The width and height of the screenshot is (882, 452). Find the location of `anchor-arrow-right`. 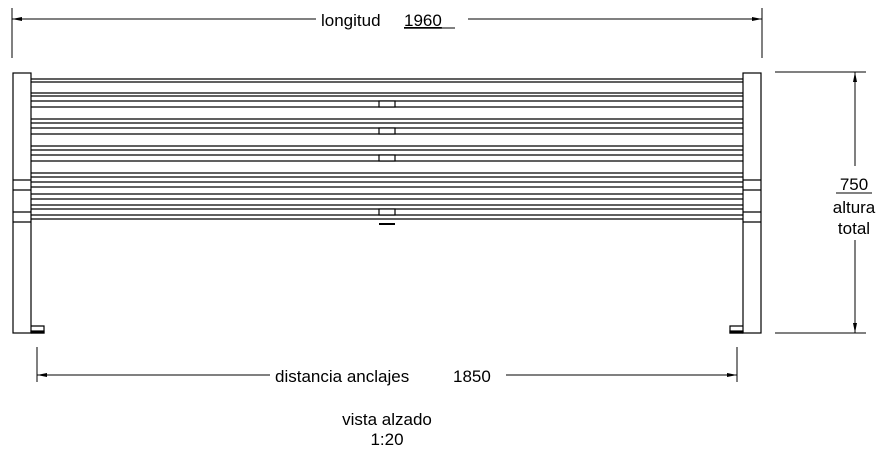

anchor-arrow-right is located at coordinates (732, 375).